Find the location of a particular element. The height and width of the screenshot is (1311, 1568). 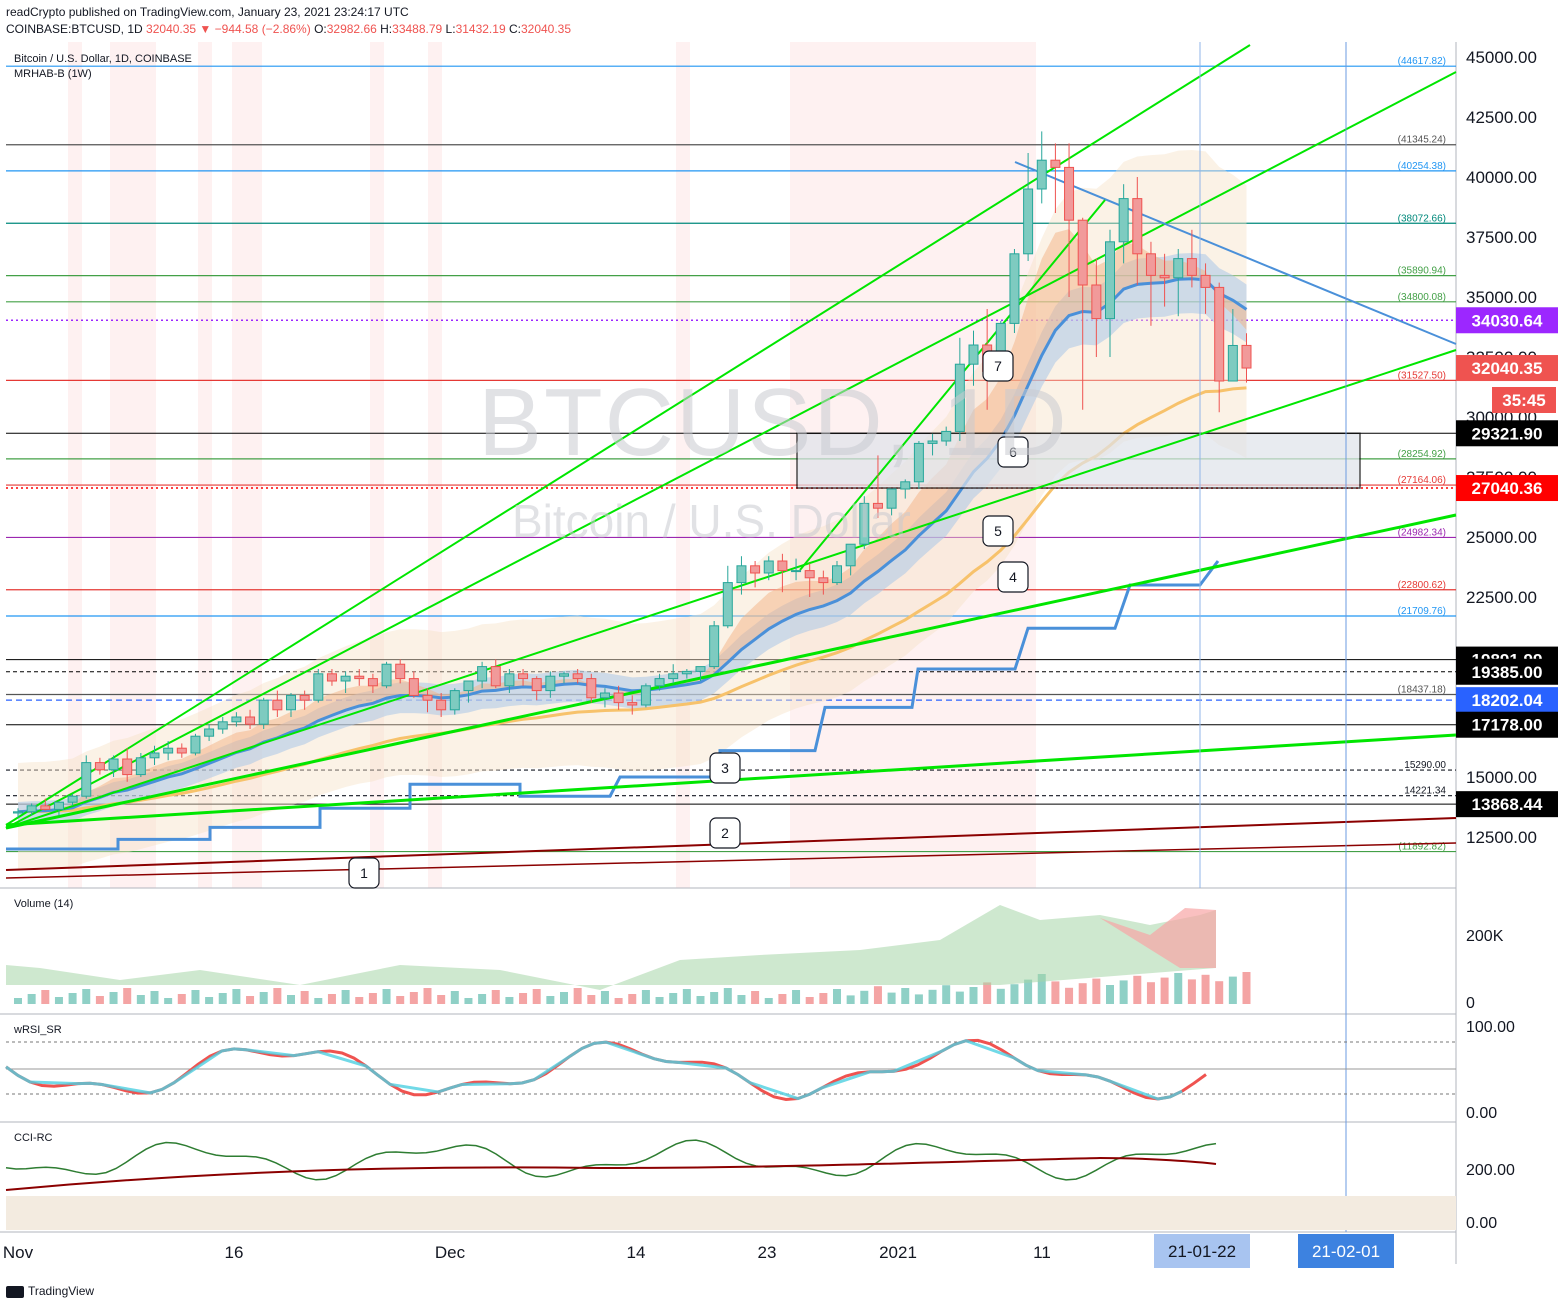

price-tick-35000: 35000.00 is located at coordinates (1501, 297).